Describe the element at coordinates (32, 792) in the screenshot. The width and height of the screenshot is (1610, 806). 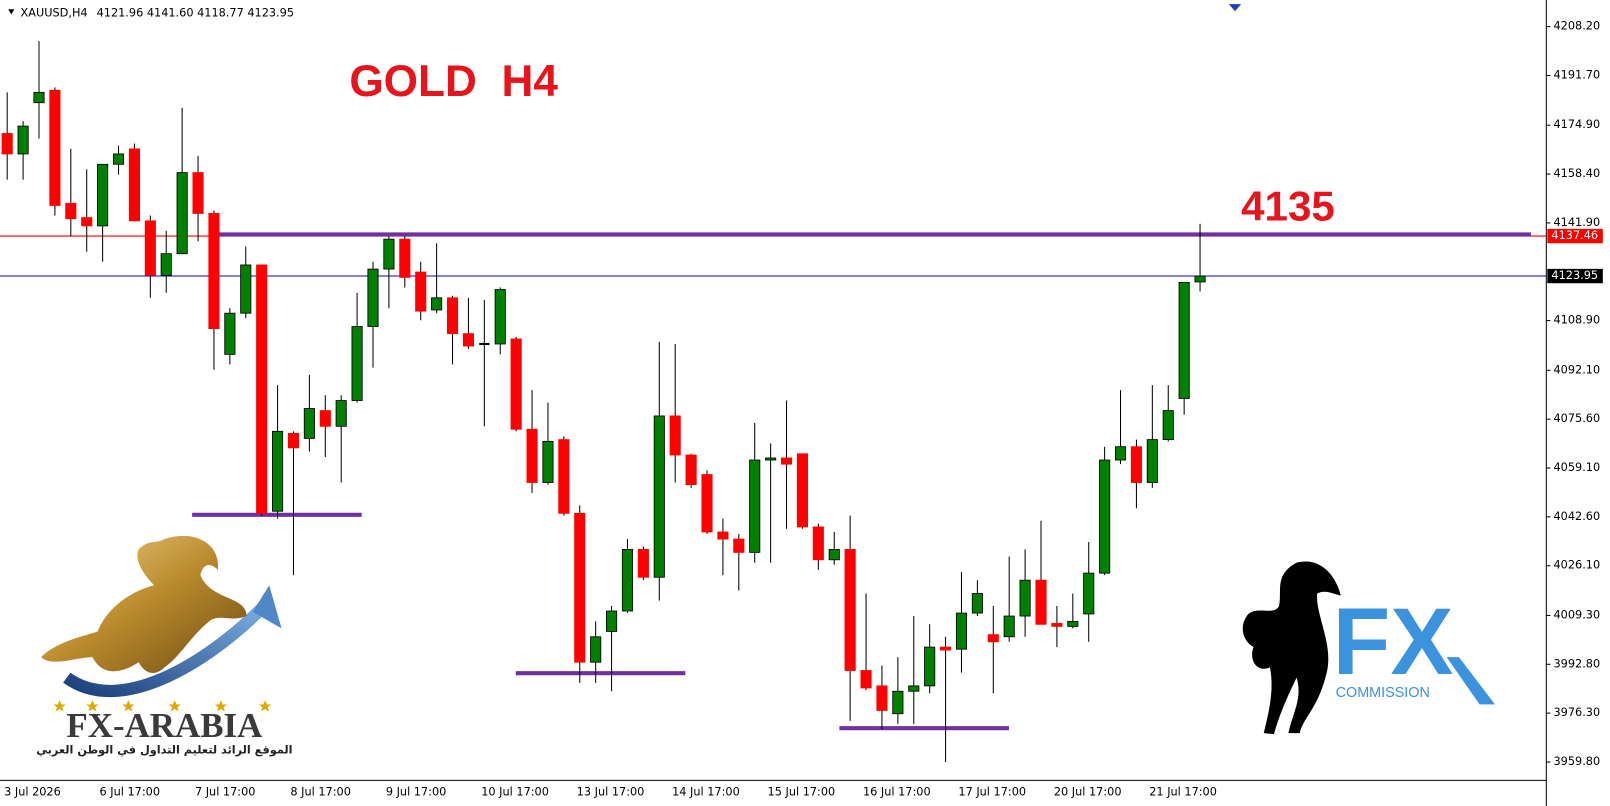
I see `x-tick-label: 3 Jul 2026` at that location.